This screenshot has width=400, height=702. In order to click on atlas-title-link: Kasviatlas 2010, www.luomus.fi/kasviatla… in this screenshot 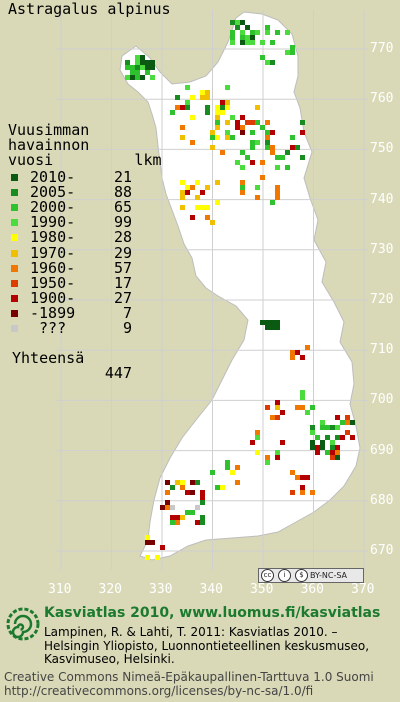, I will do `click(212, 613)`.